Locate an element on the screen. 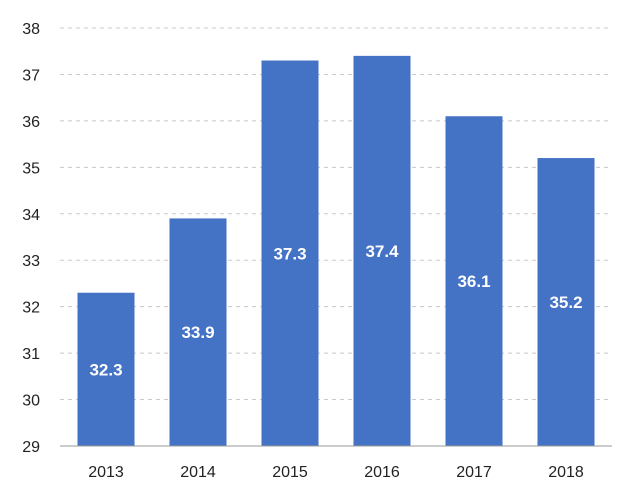 The width and height of the screenshot is (620, 487). data-label-2015: 37.3 is located at coordinates (289, 253).